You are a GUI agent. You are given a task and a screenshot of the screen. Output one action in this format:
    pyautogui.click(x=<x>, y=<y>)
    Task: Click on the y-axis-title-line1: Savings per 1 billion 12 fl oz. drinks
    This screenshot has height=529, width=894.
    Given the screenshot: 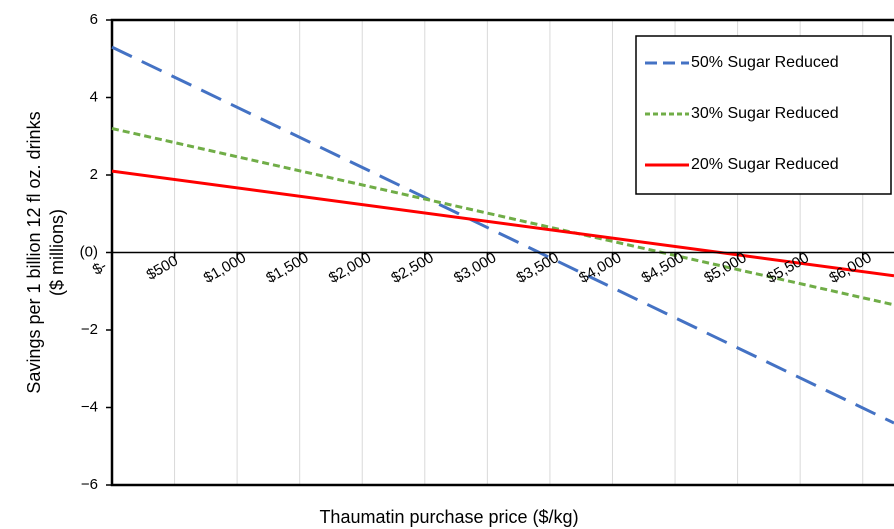 What is the action you would take?
    pyautogui.click(x=34, y=252)
    